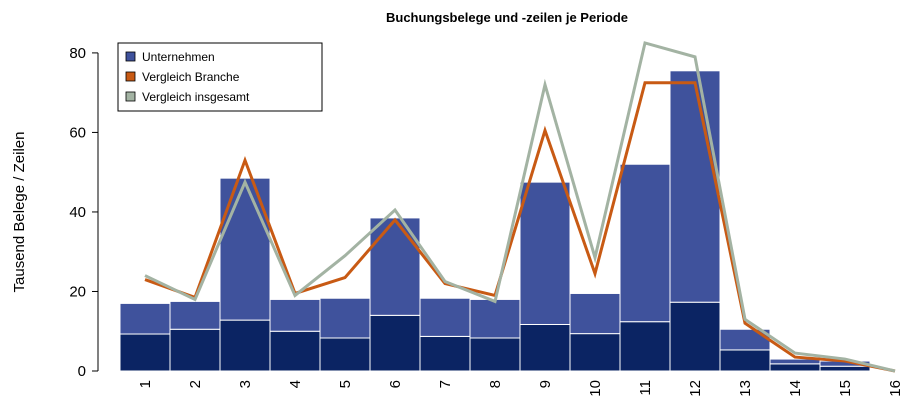 The height and width of the screenshot is (411, 906). What do you see at coordinates (445, 384) in the screenshot?
I see `x-tick-label: 7` at bounding box center [445, 384].